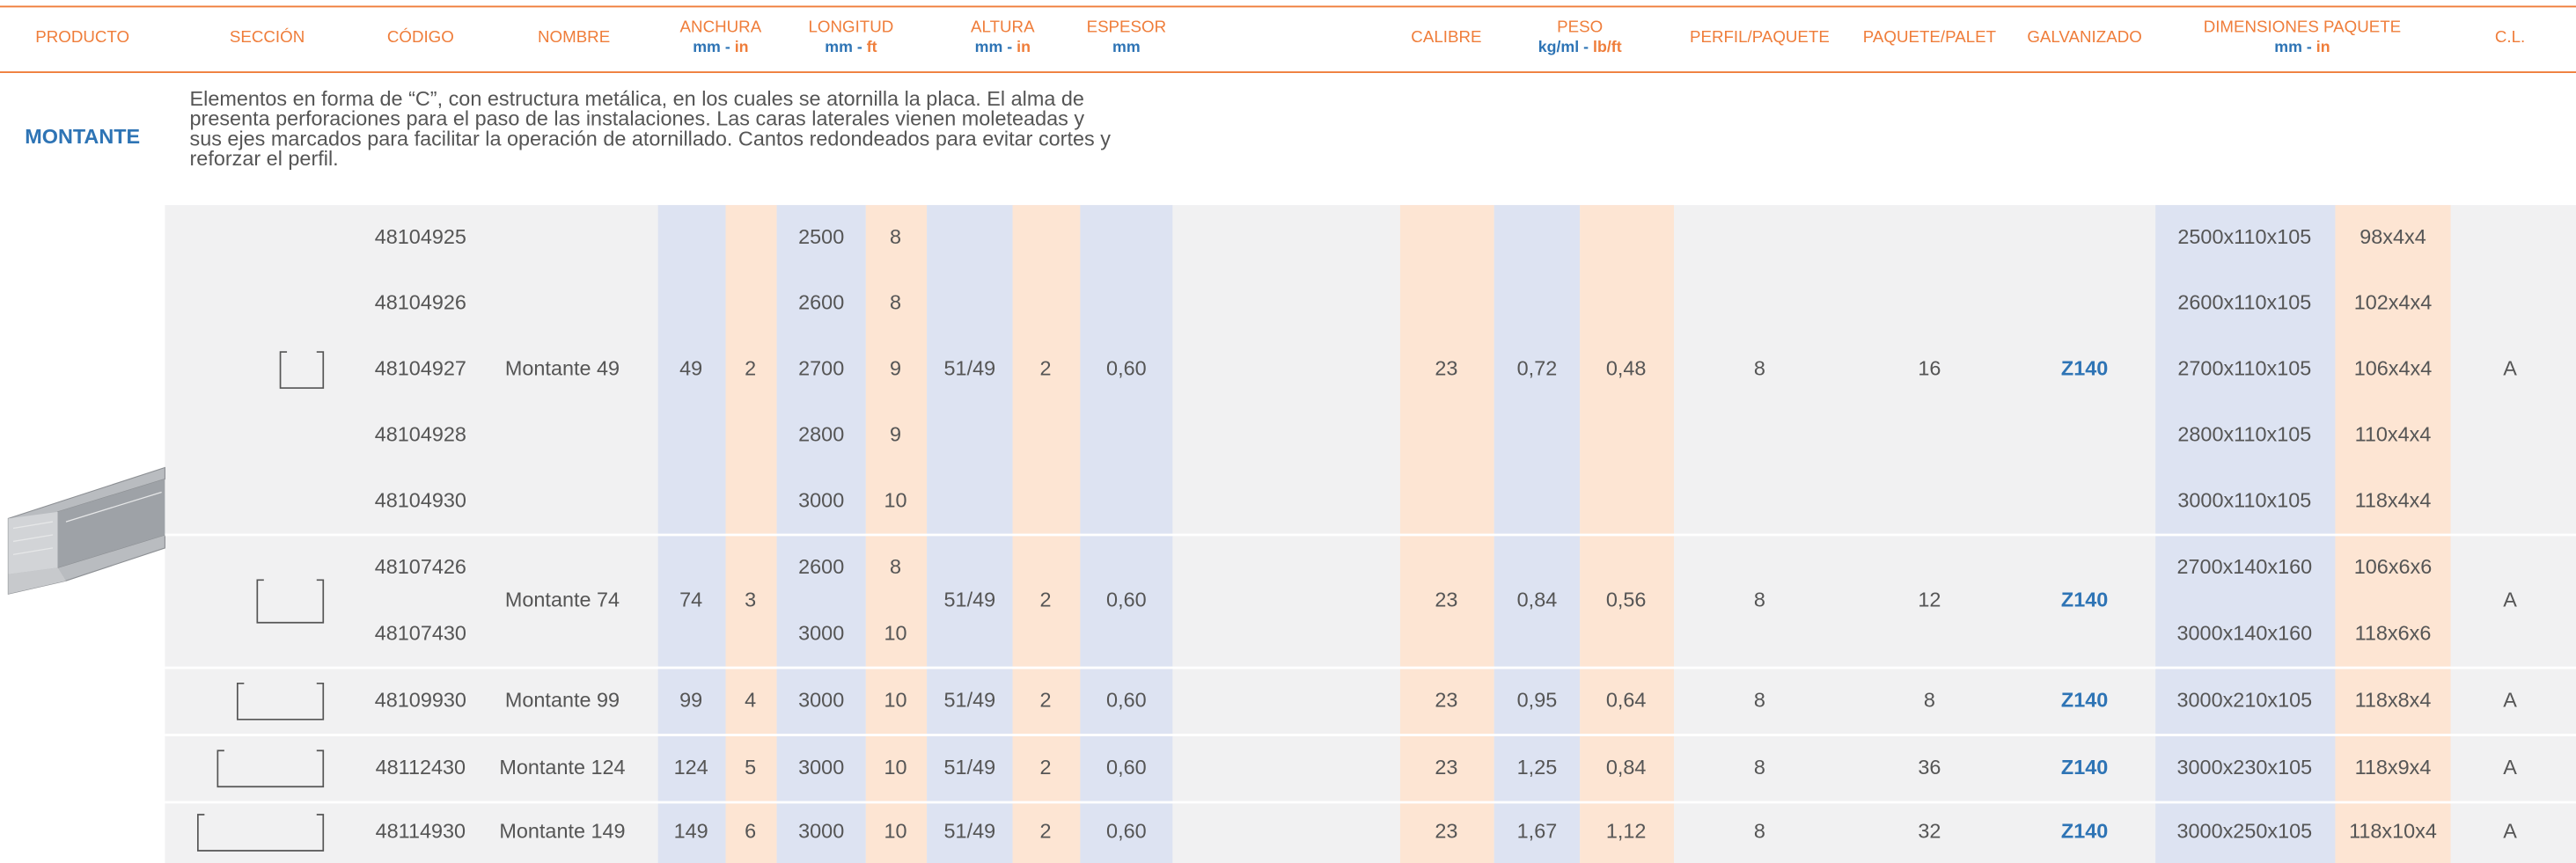 This screenshot has width=2576, height=863. Describe the element at coordinates (2245, 700) in the screenshot. I see `cell-dim-mm: 3000x210x105` at that location.